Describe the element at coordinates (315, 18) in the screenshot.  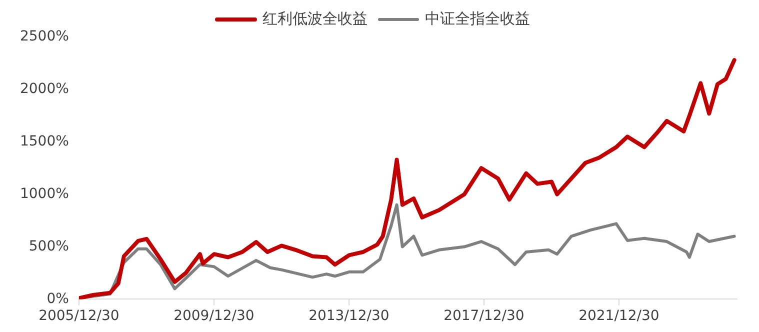
I see `legend-label: 红利低波全收益` at that location.